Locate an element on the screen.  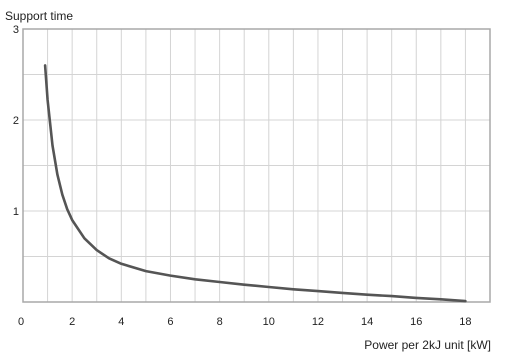
x-tick-label: 0 is located at coordinates (21, 322).